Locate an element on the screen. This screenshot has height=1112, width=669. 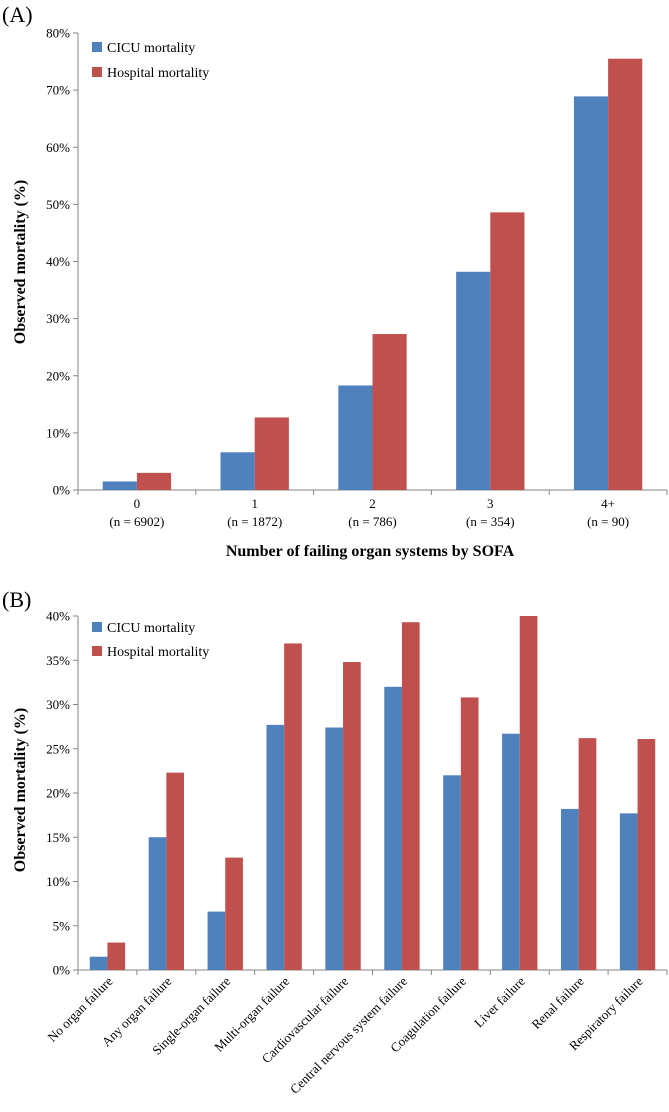
panel-b-y-axis-title: Observed mortality (%) is located at coordinates (20, 790).